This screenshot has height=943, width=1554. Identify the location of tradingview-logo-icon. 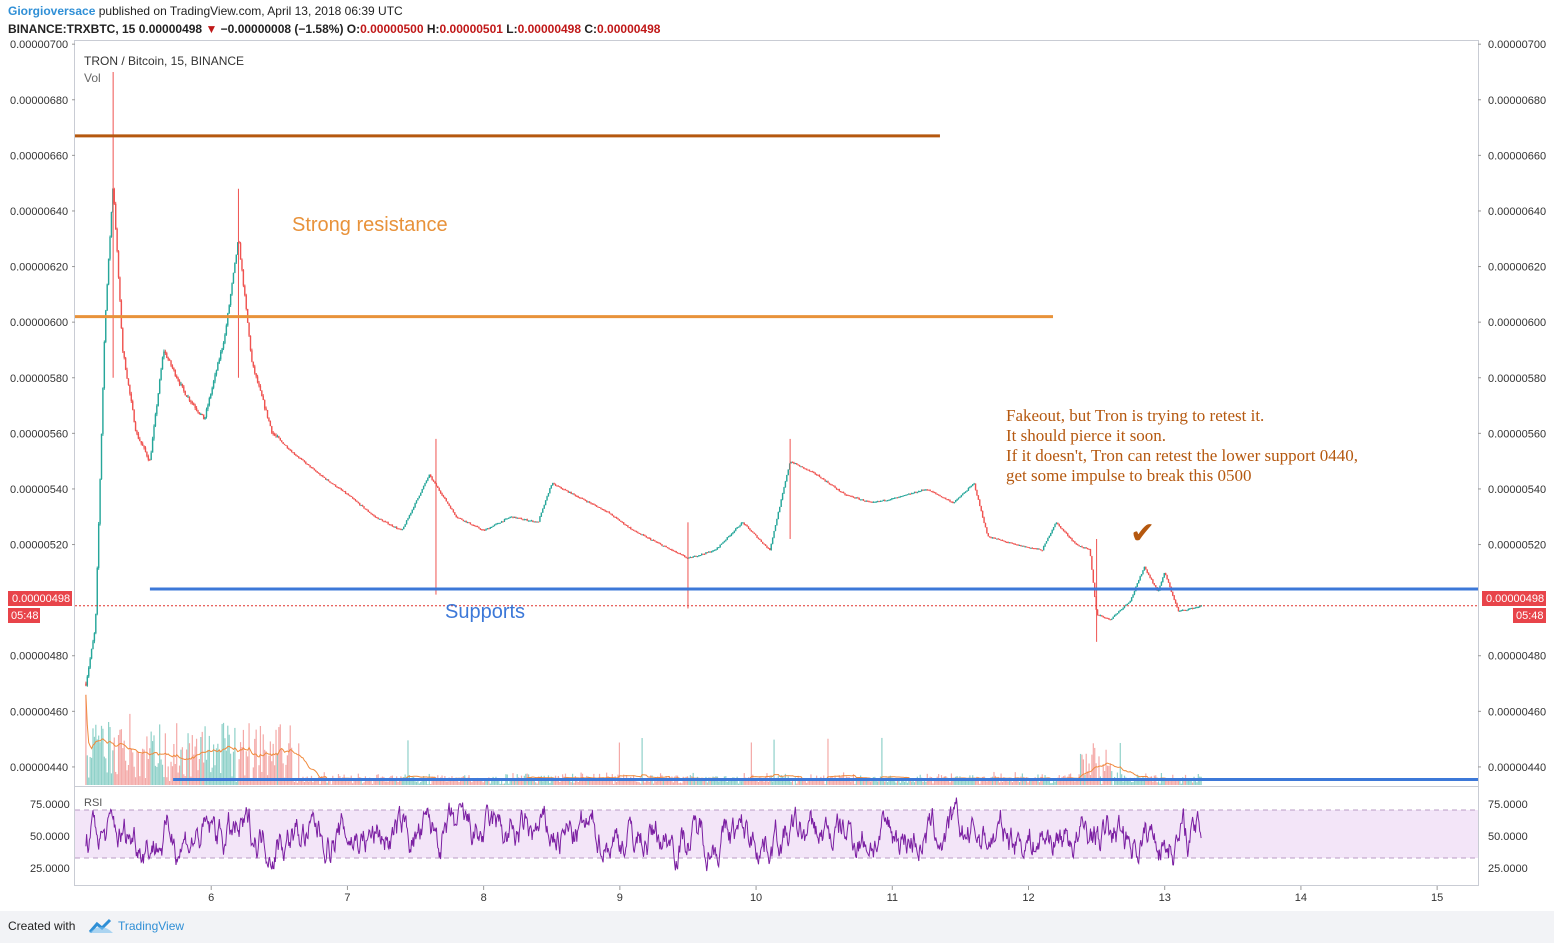
(101, 926).